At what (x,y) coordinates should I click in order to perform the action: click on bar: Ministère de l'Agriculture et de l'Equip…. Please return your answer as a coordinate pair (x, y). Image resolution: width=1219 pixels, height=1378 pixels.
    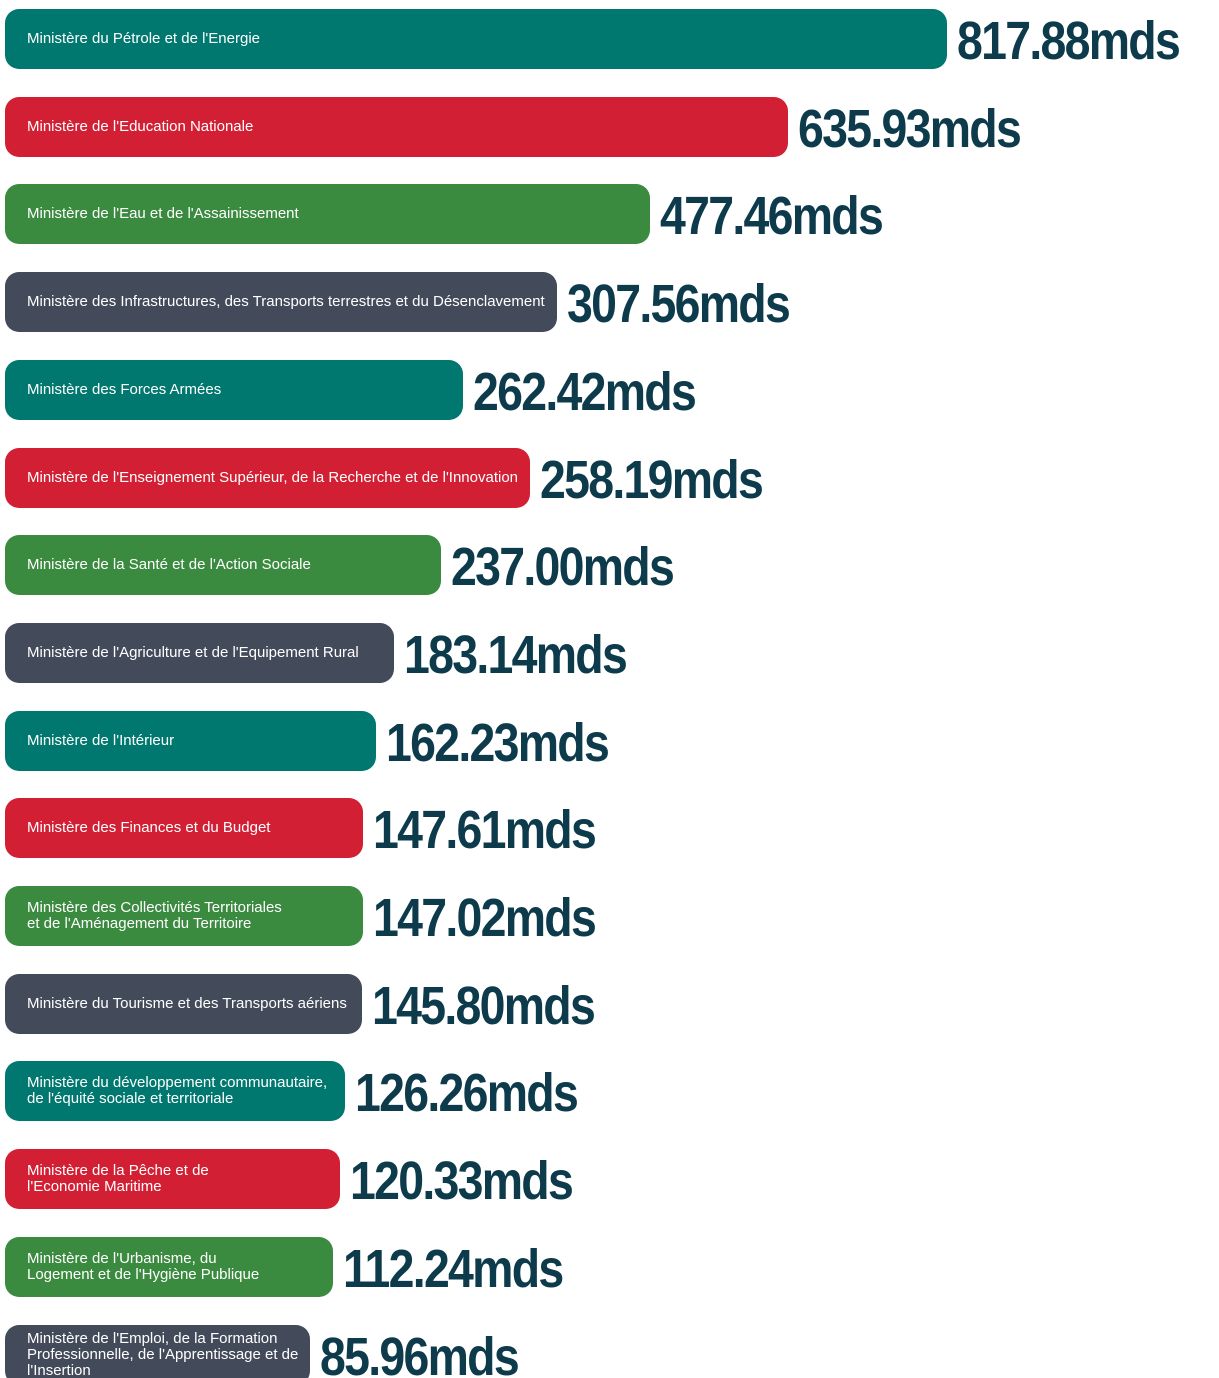
    Looking at the image, I should click on (200, 652).